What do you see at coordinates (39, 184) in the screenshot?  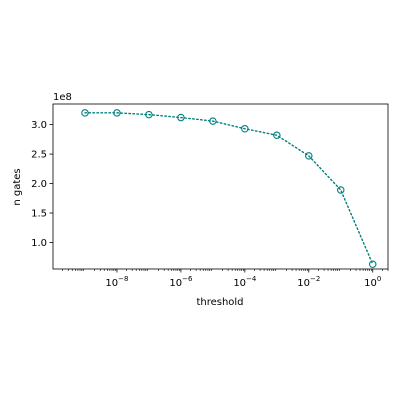 I see `y-tick-label: 2.0` at bounding box center [39, 184].